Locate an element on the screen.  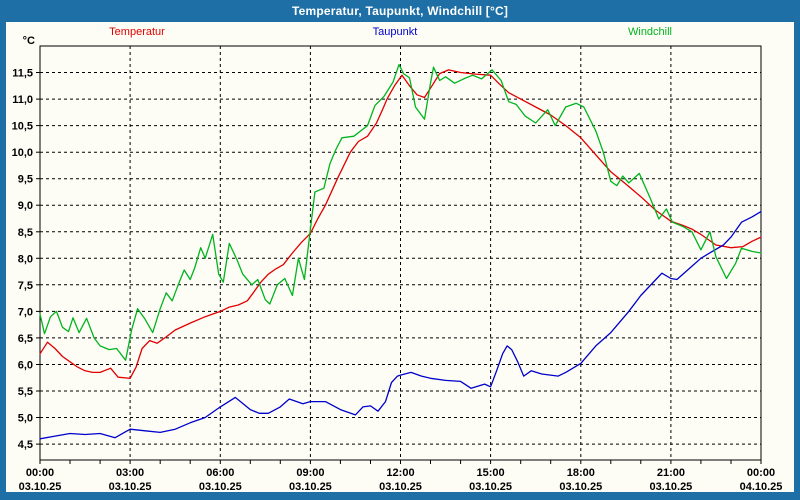
window-title: Temperatur, Taupunkt, Windchill [°C] is located at coordinates (400, 11).